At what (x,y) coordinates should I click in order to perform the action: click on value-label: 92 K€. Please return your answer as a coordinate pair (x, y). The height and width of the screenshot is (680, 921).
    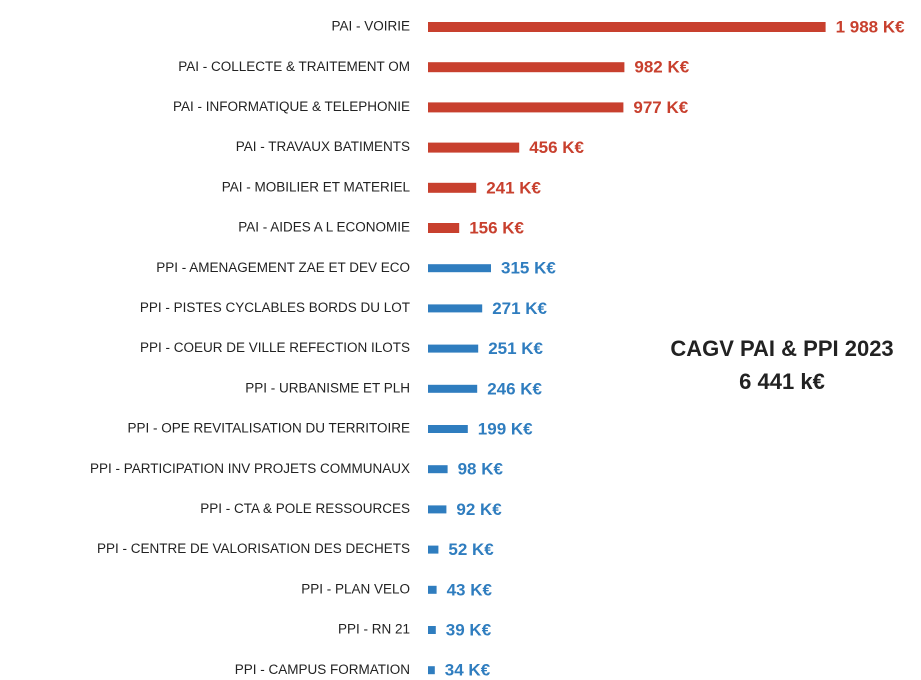
    Looking at the image, I should click on (479, 509).